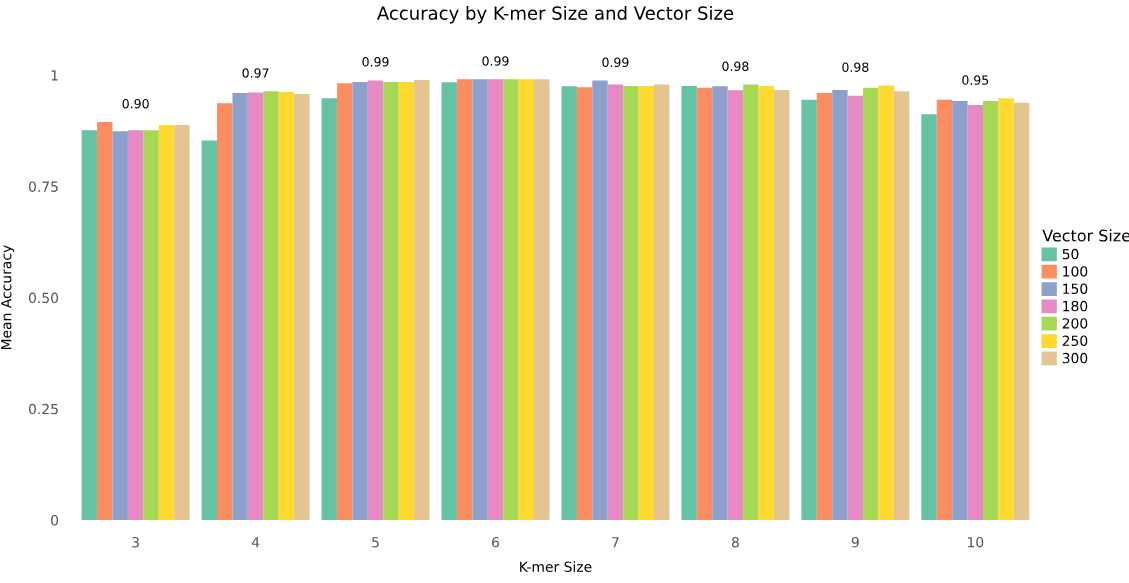 The image size is (1129, 583). What do you see at coordinates (496, 542) in the screenshot?
I see `x-tick-label: 6` at bounding box center [496, 542].